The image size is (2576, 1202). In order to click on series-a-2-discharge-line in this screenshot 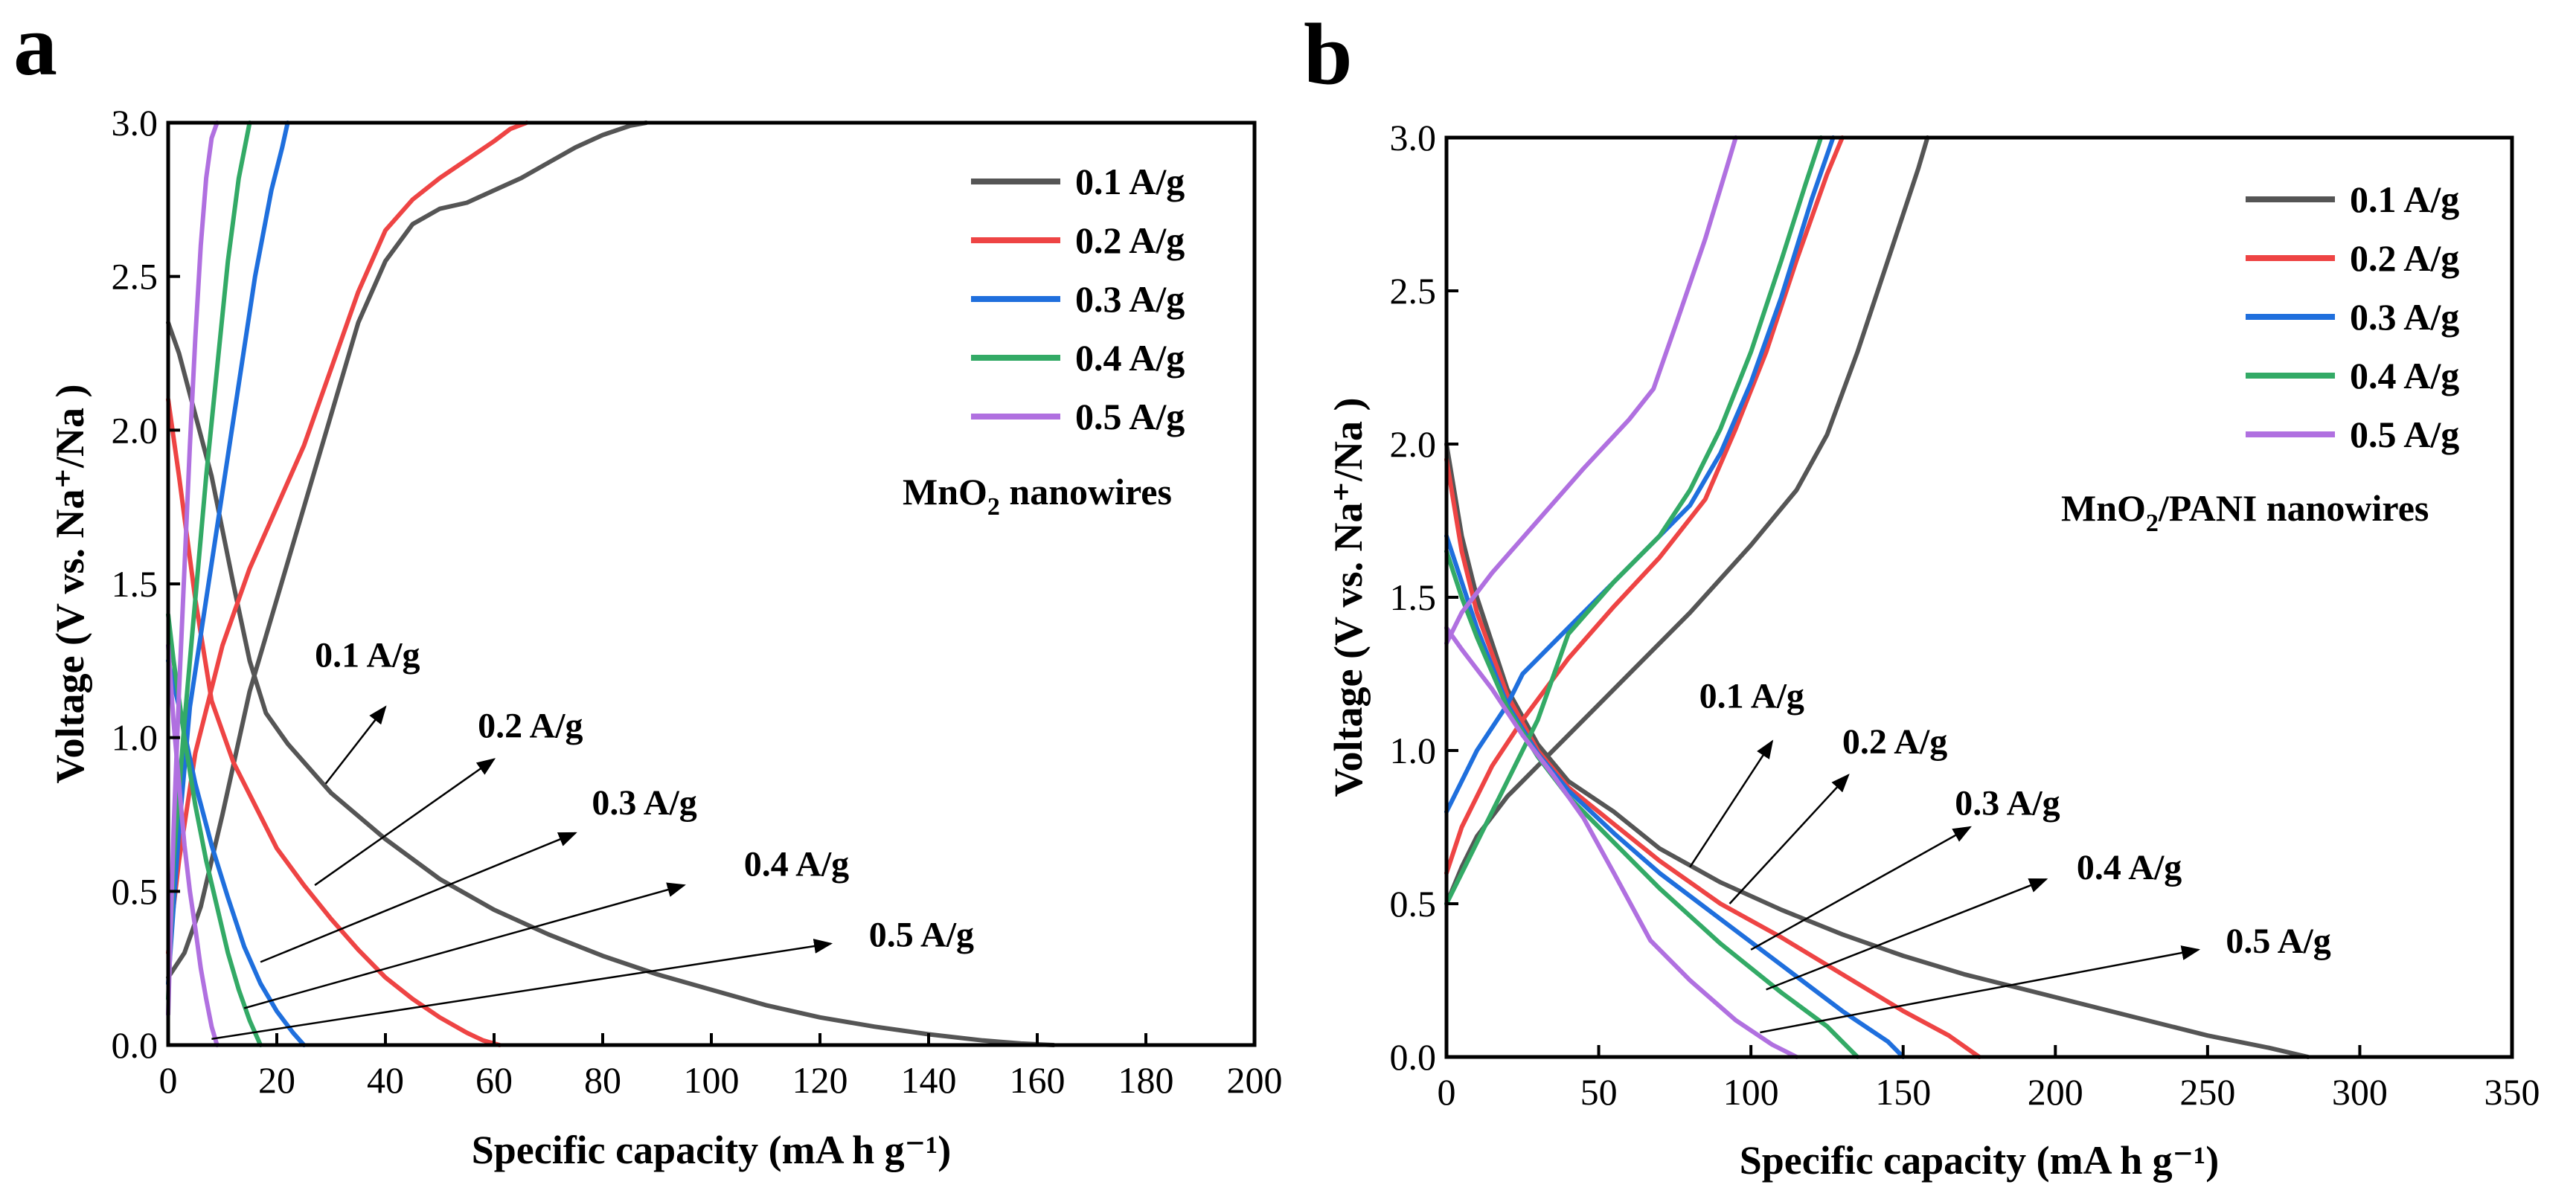, I will do `click(334, 722)`.